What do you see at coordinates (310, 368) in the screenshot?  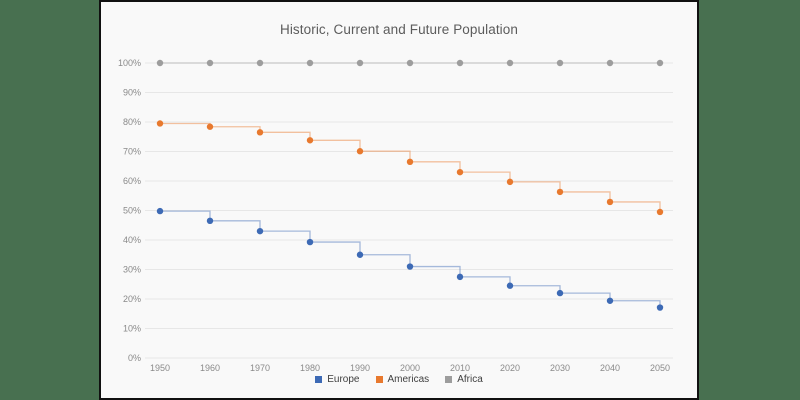 I see `x-axis-label: 1980` at bounding box center [310, 368].